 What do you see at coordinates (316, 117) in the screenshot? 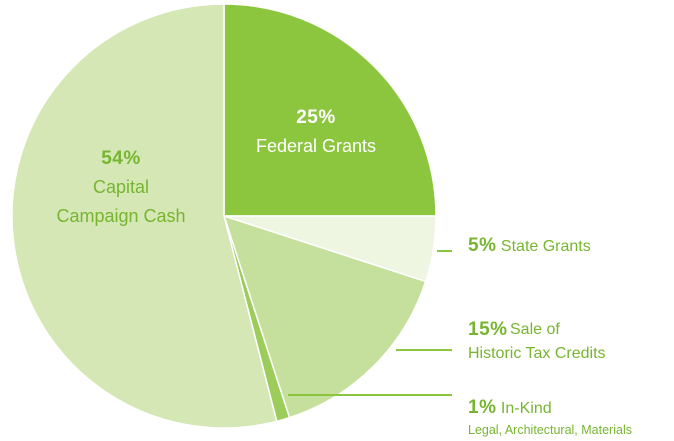
I see `percent-label: 25%` at bounding box center [316, 117].